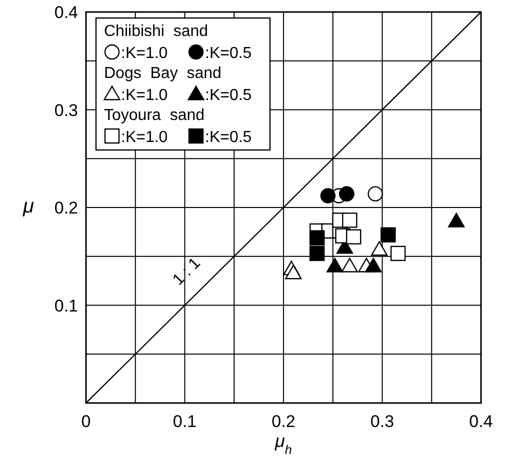 The height and width of the screenshot is (464, 505). What do you see at coordinates (284, 421) in the screenshot?
I see `x-tick-label: 0.2` at bounding box center [284, 421].